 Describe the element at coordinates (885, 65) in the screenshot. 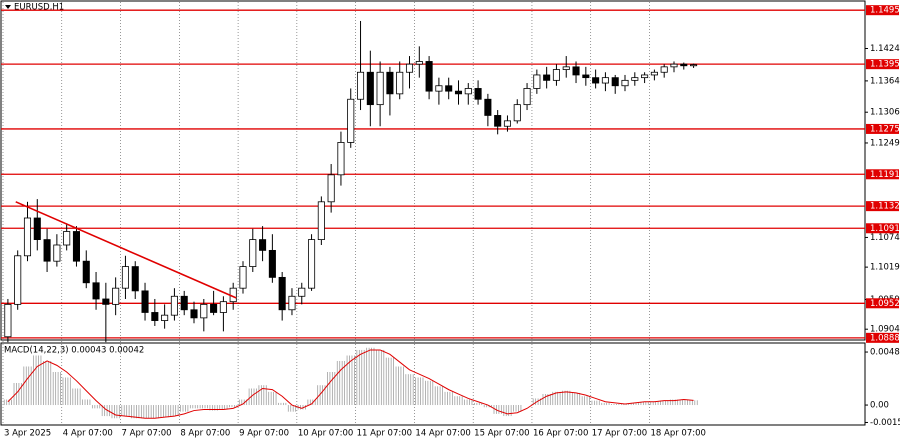

I see `level-label: 1.1395` at that location.